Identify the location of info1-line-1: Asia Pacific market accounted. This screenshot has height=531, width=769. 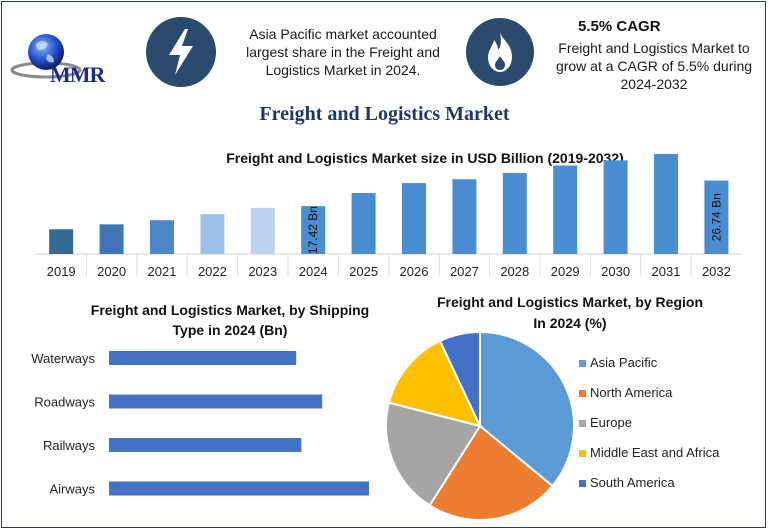
(343, 34).